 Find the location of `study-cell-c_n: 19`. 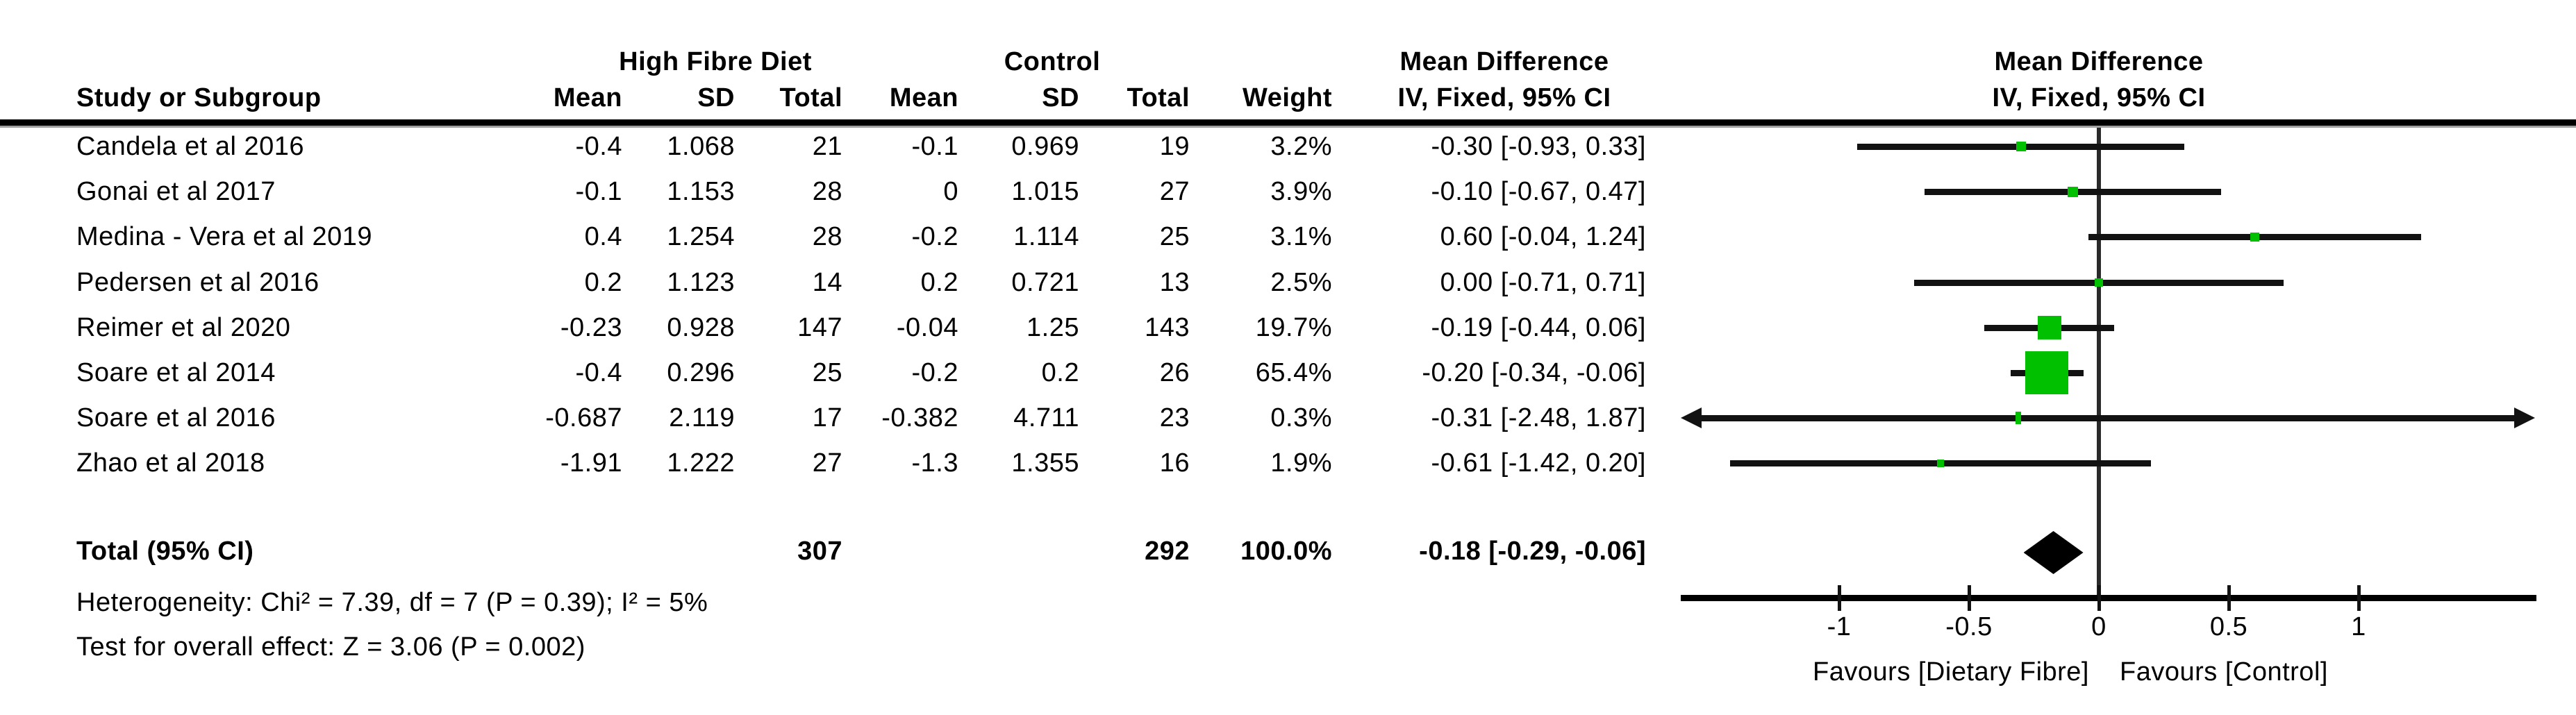

study-cell-c_n: 19 is located at coordinates (1174, 146).